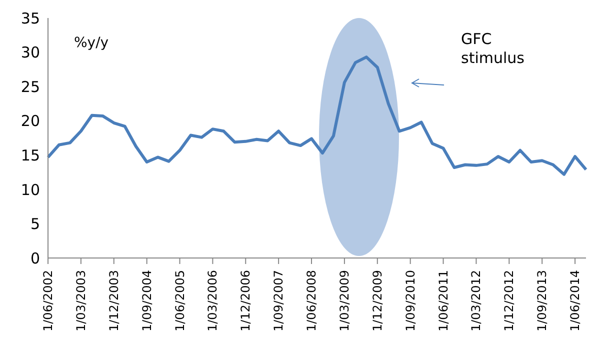 This screenshot has height=346, width=602. What do you see at coordinates (147, 301) in the screenshot?
I see `x-tick-label: 1/09/2004` at bounding box center [147, 301].